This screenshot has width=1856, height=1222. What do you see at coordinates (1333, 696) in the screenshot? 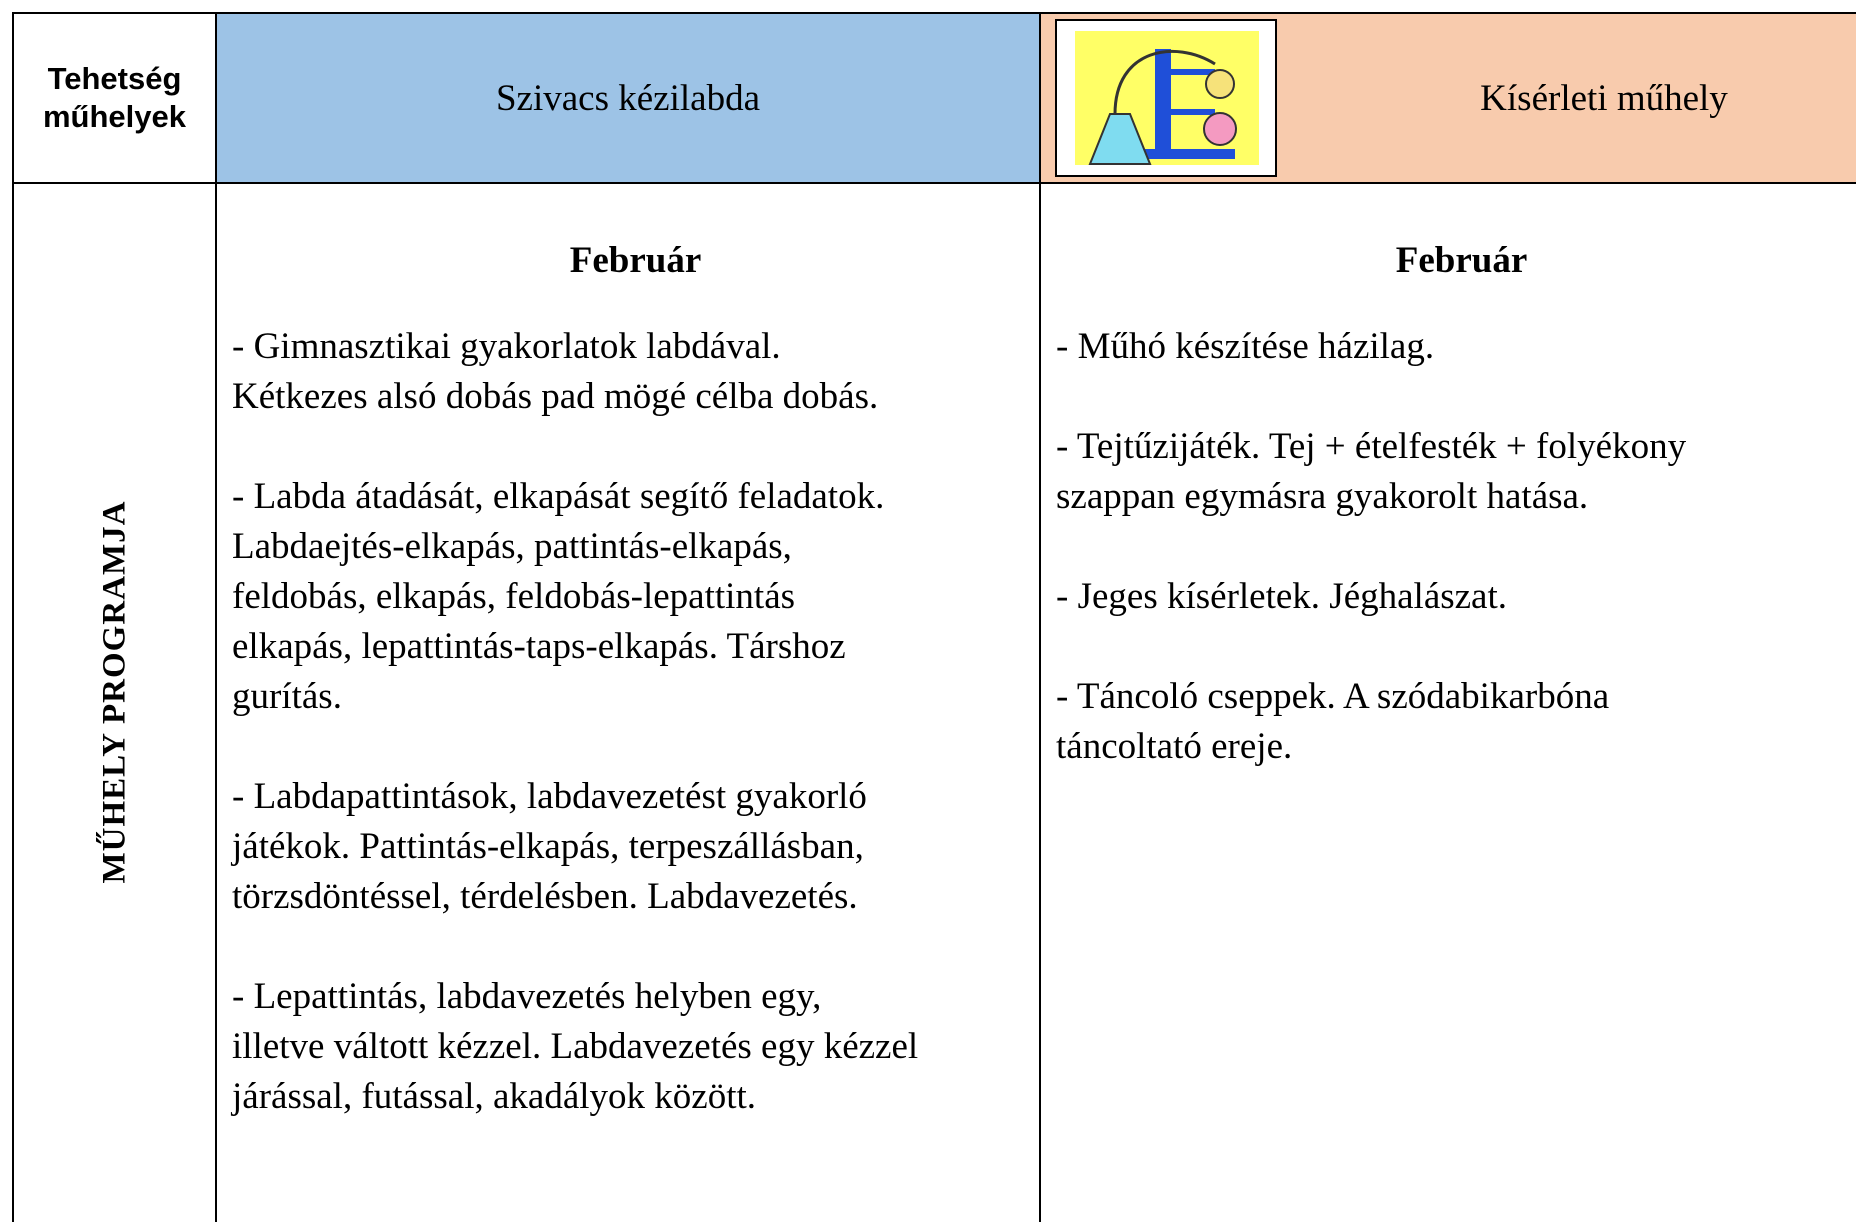
I see `text-line: - Táncoló cseppek. A szódabikarbóna` at bounding box center [1333, 696].